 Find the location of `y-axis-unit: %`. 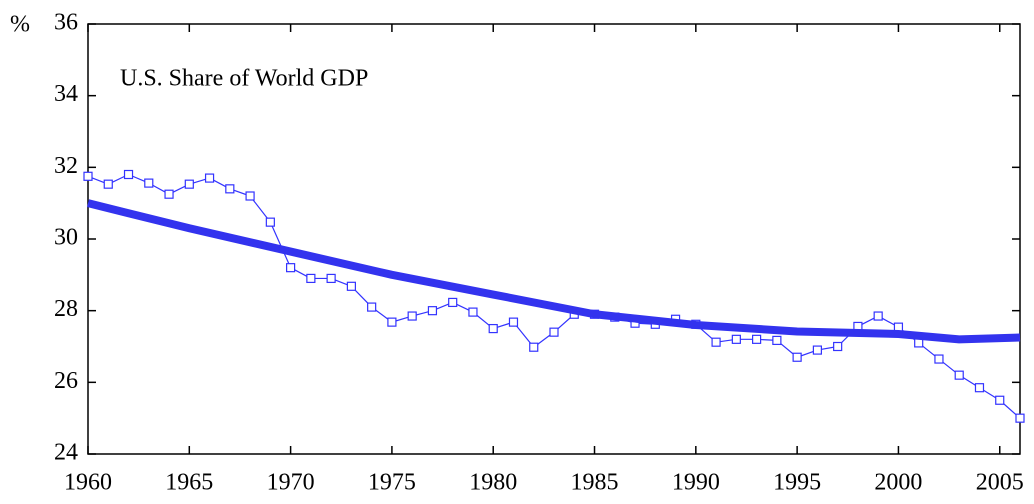

y-axis-unit: % is located at coordinates (20, 25).